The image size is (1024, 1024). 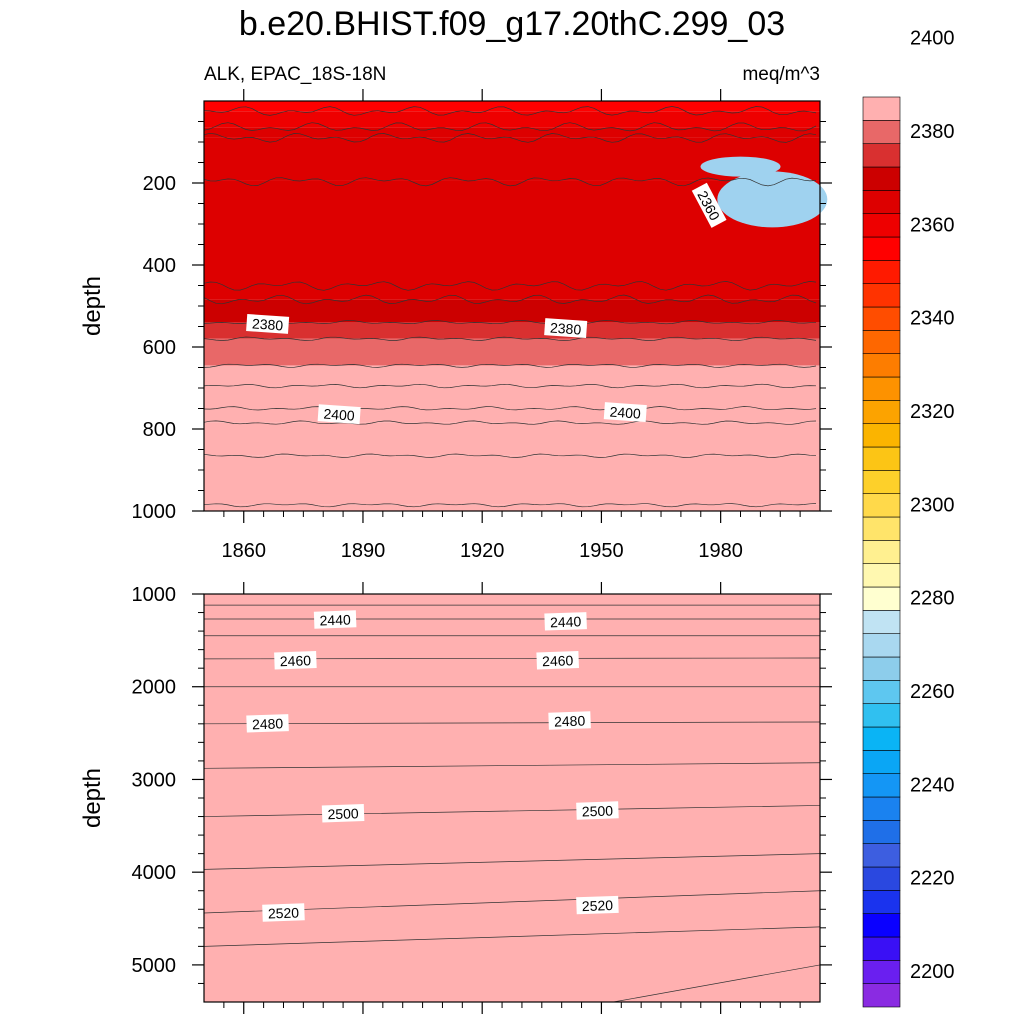 What do you see at coordinates (295, 74) in the screenshot?
I see `variable-label: ALK, EPAC_18S-18N` at bounding box center [295, 74].